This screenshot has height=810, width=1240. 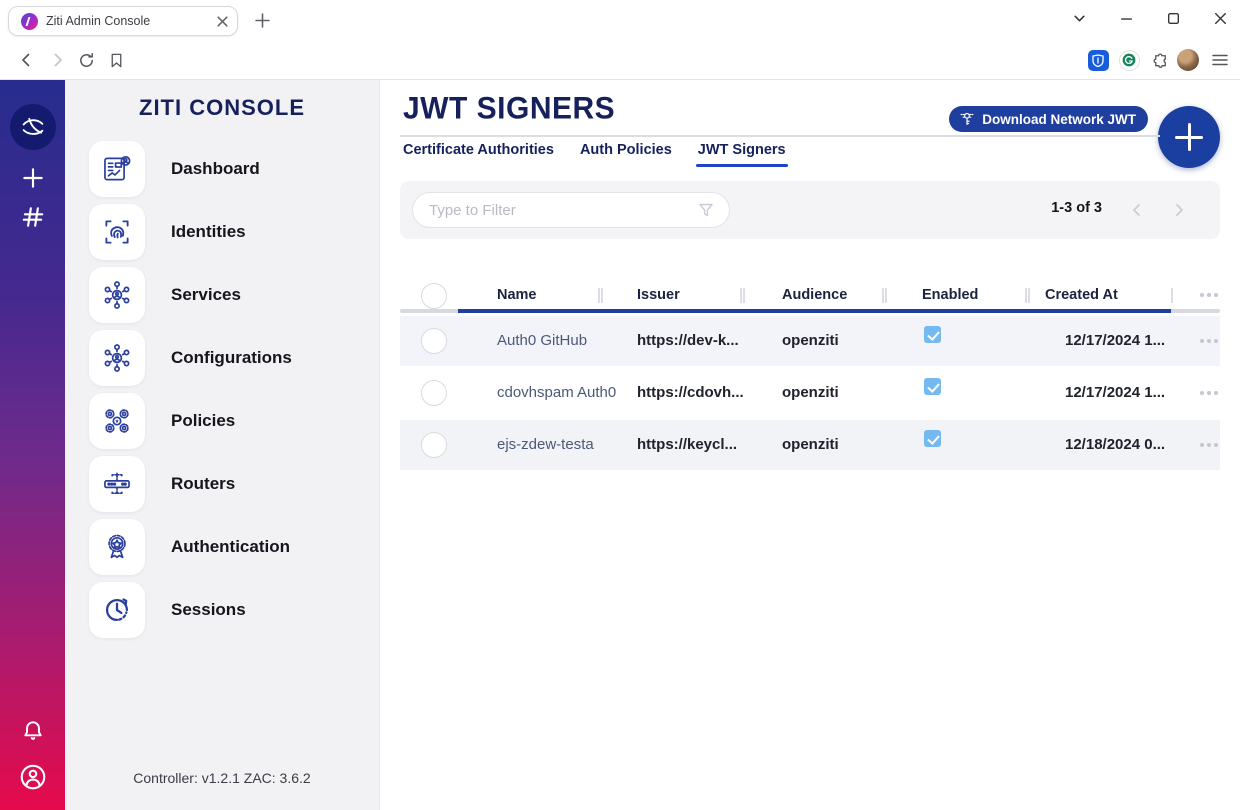 What do you see at coordinates (117, 421) in the screenshot?
I see `gears-icon` at bounding box center [117, 421].